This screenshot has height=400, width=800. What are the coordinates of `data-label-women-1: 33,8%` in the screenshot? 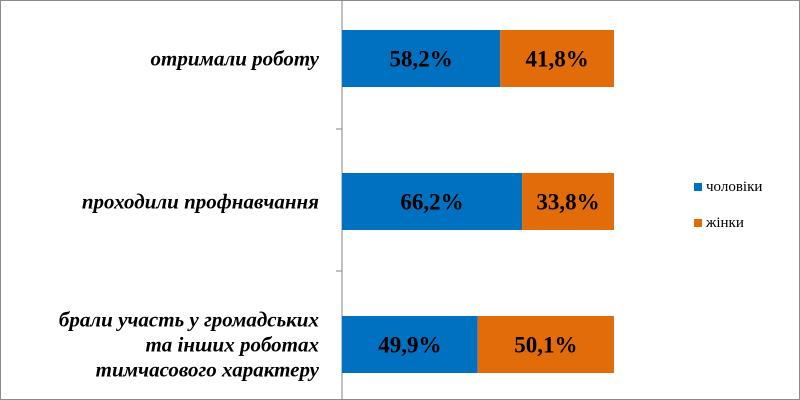 It's located at (567, 202).